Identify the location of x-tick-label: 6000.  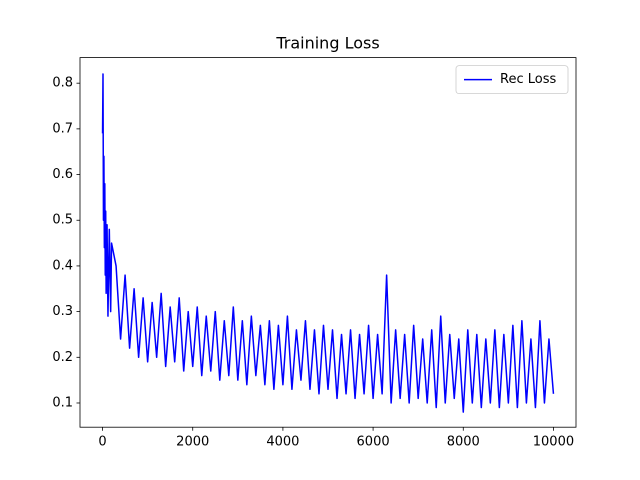
(373, 442).